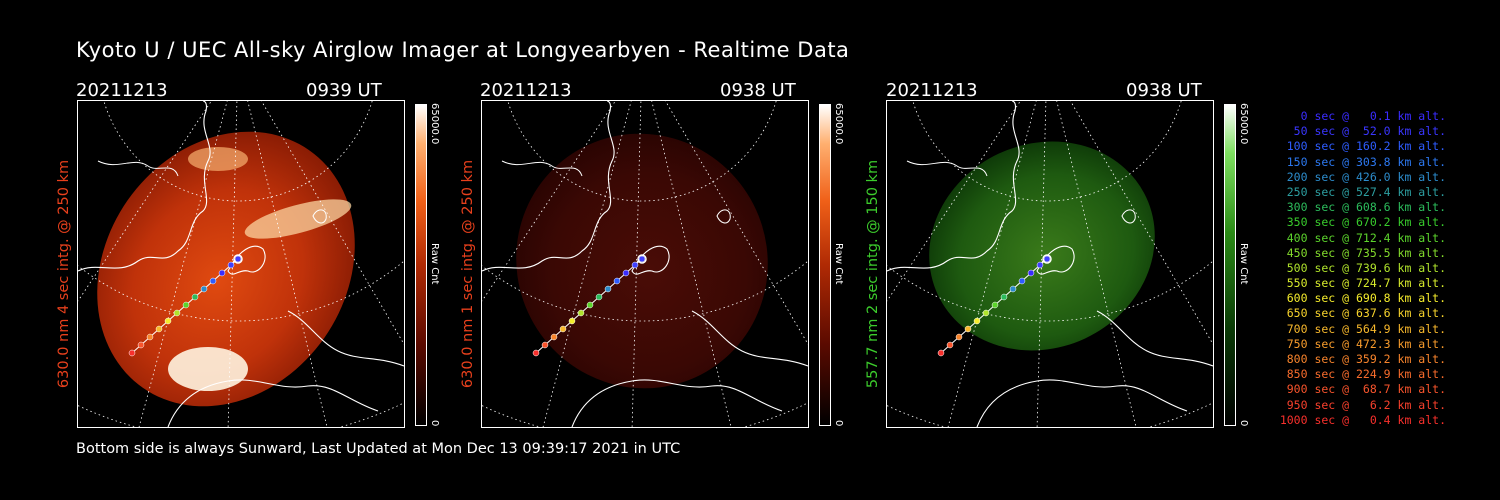  Describe the element at coordinates (526, 90) in the screenshot. I see `panel-2-date: 20211213` at that location.